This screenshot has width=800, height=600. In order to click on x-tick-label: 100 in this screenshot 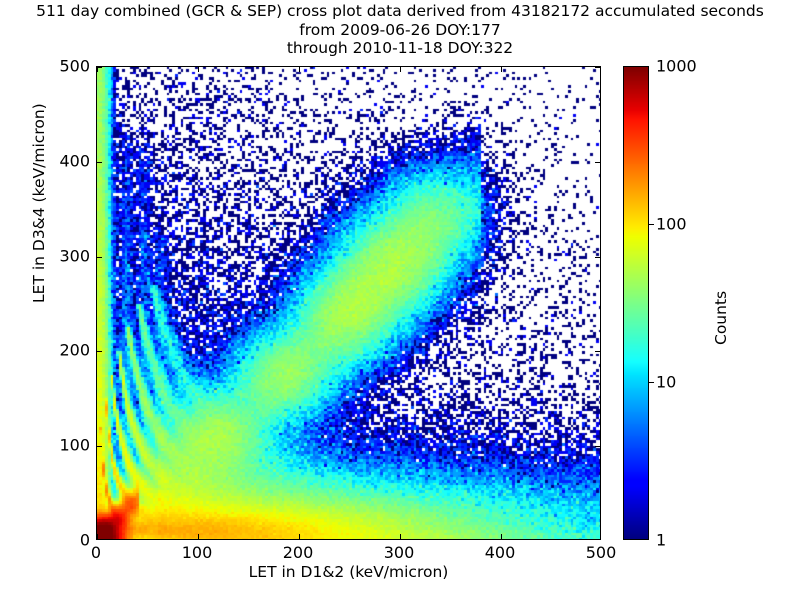, I will do `click(197, 552)`.